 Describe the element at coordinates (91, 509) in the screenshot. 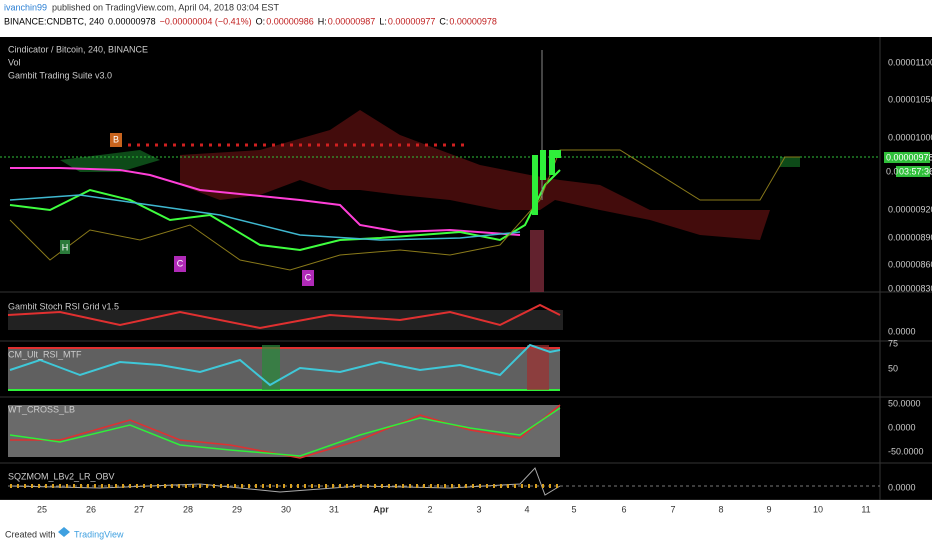

I see `date-label: 26` at that location.